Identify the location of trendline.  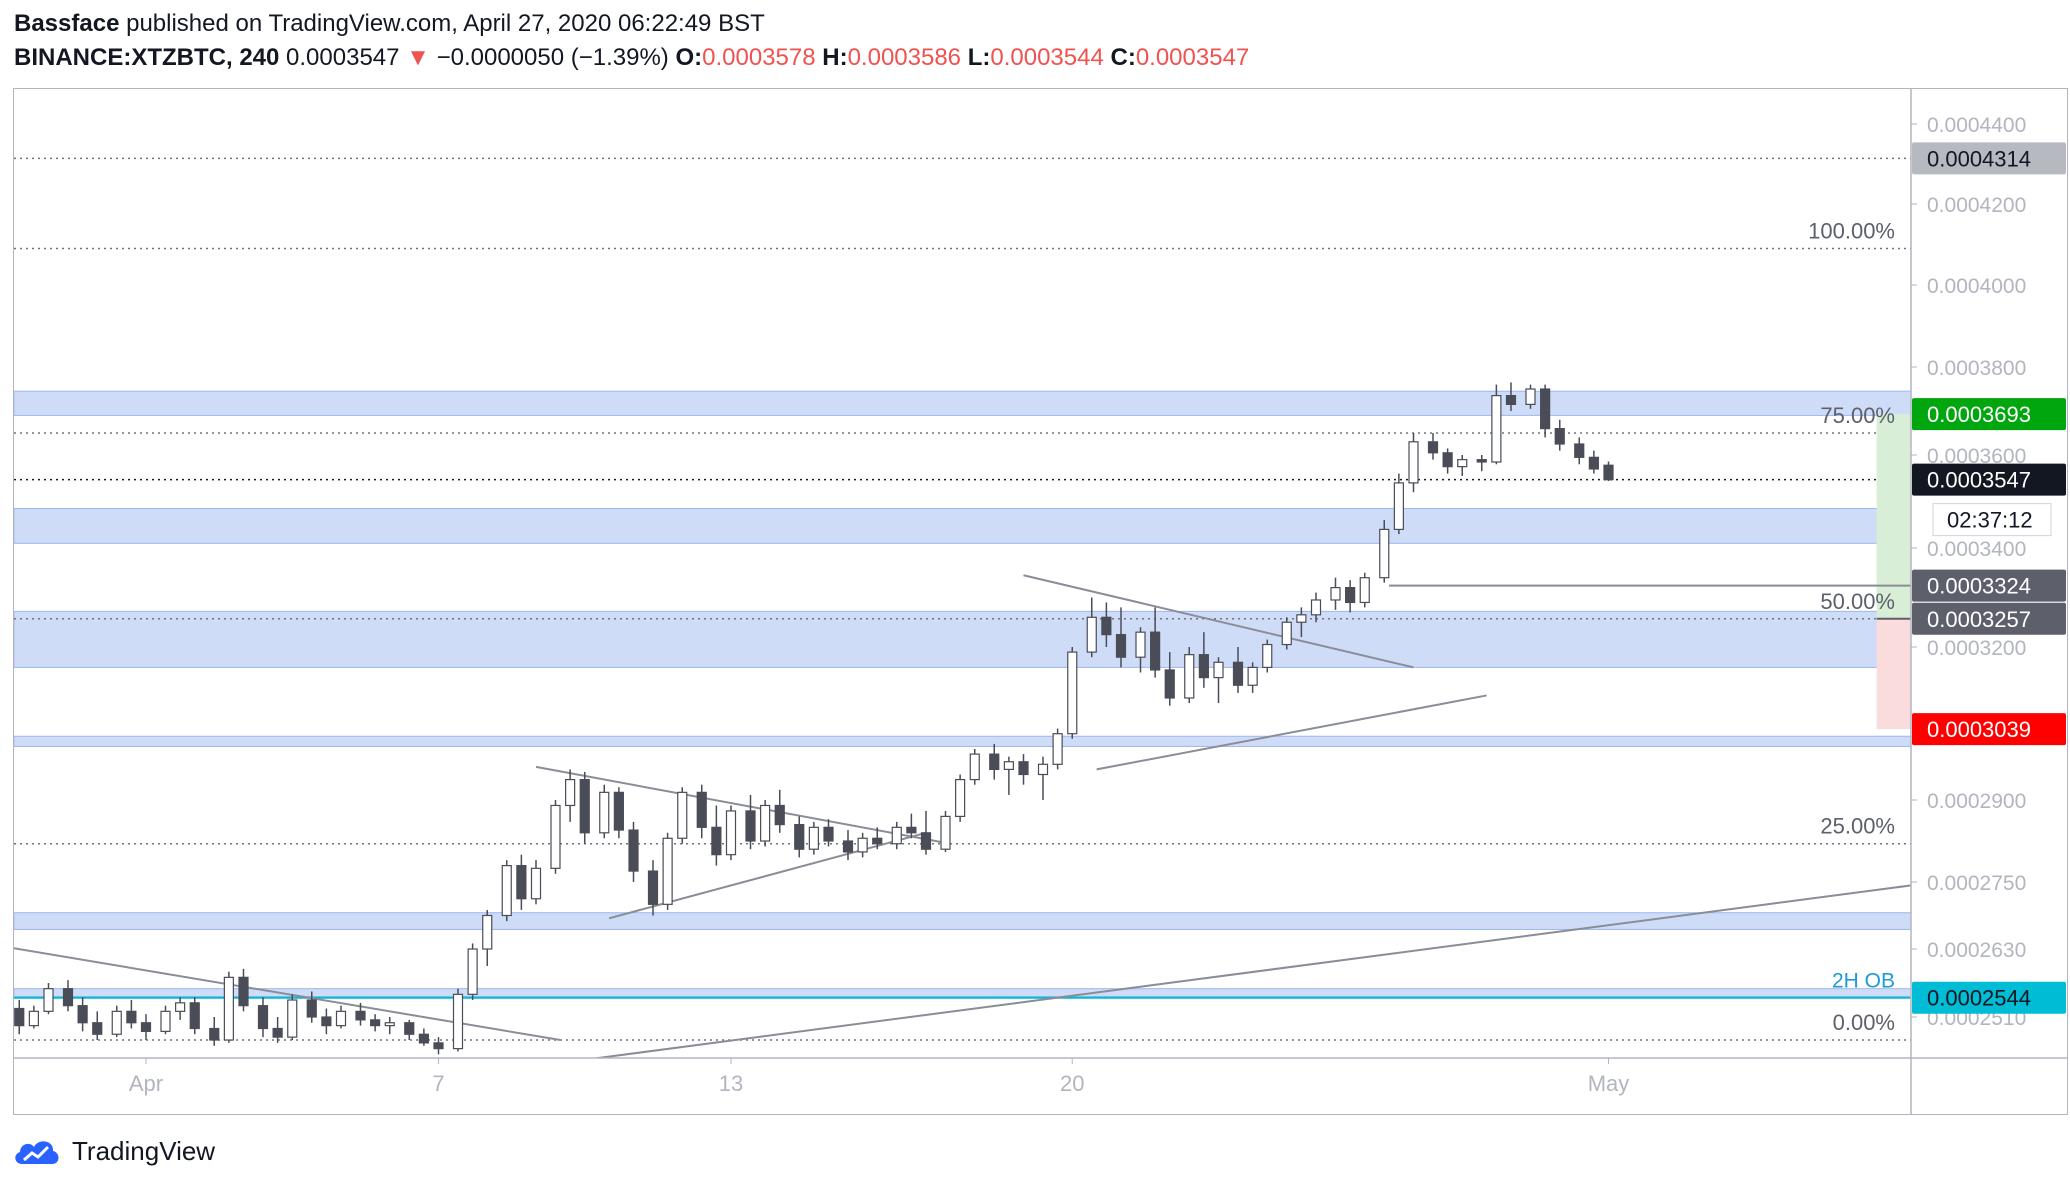
(1218, 621).